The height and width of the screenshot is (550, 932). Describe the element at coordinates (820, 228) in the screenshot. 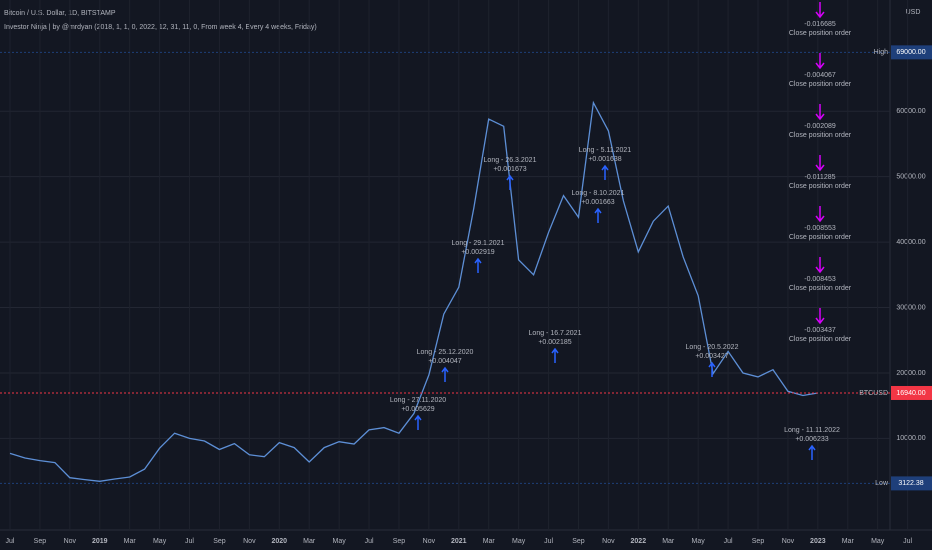

I see `close-change: -0.008553` at that location.